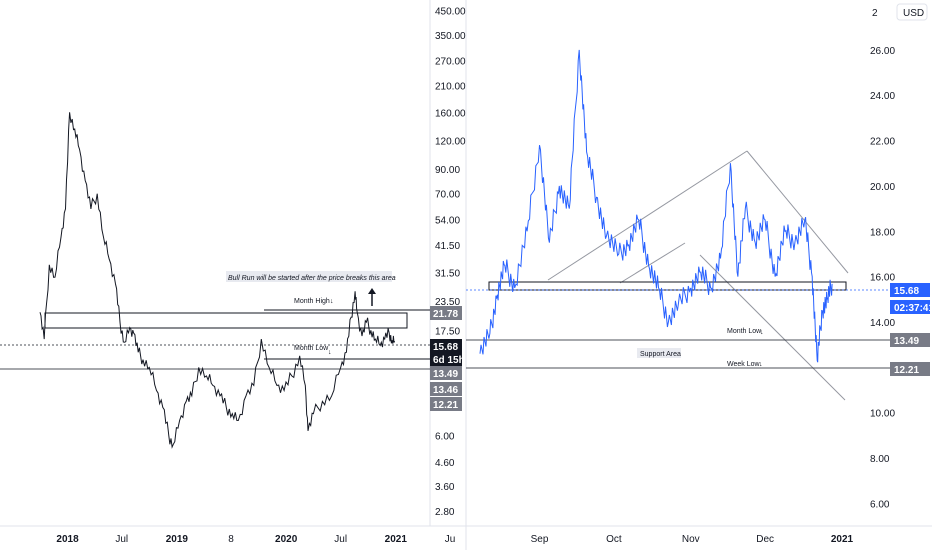 This screenshot has width=932, height=550. What do you see at coordinates (447, 273) in the screenshot?
I see `left-y-tick-label: 31.50` at bounding box center [447, 273].